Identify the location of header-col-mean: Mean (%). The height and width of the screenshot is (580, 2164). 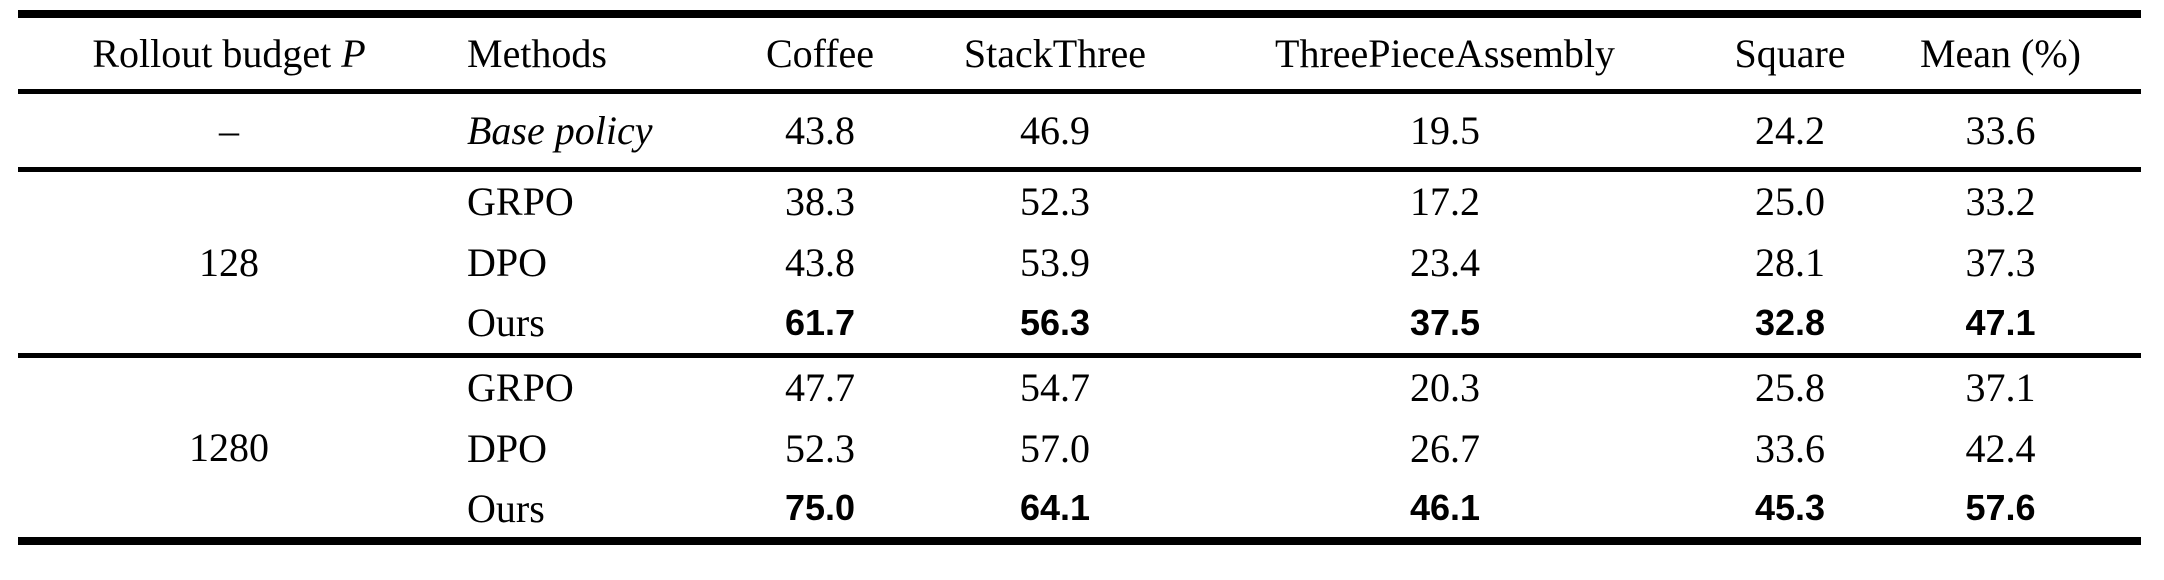
(2000, 53).